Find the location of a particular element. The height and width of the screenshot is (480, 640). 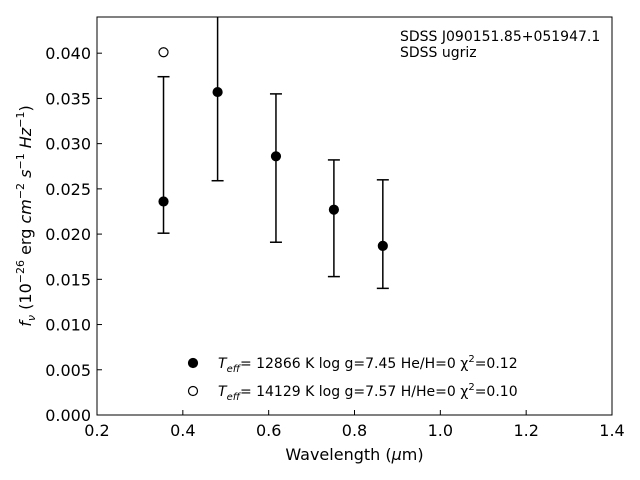

y-tick-label: 0.015 is located at coordinates (68, 279).